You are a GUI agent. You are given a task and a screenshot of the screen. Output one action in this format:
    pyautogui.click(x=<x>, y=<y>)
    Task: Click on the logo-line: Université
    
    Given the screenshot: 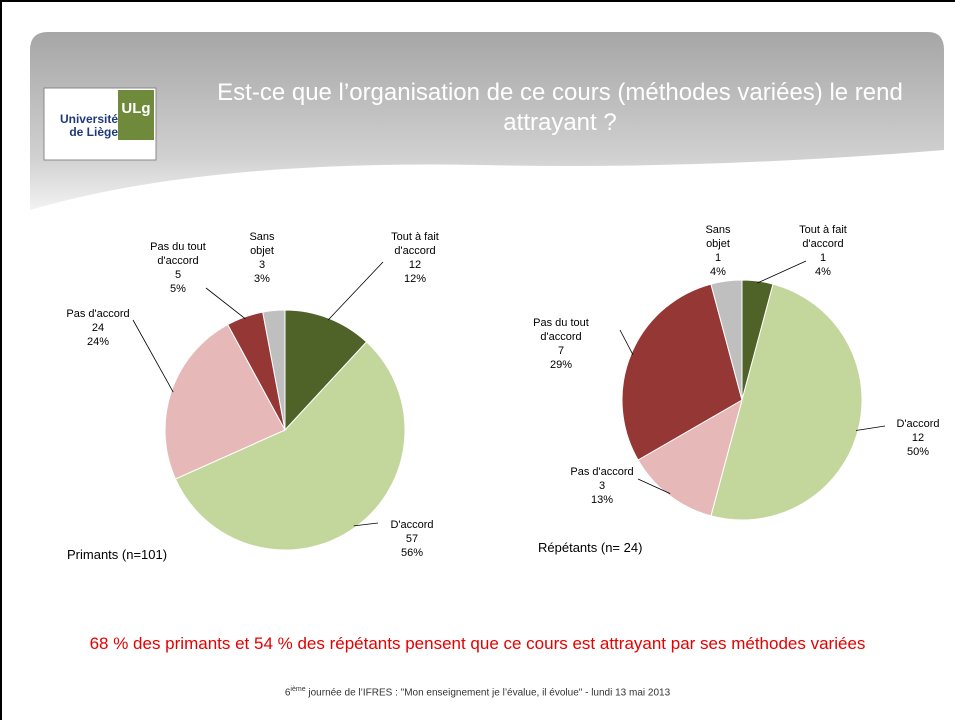 What is the action you would take?
    pyautogui.click(x=88, y=119)
    